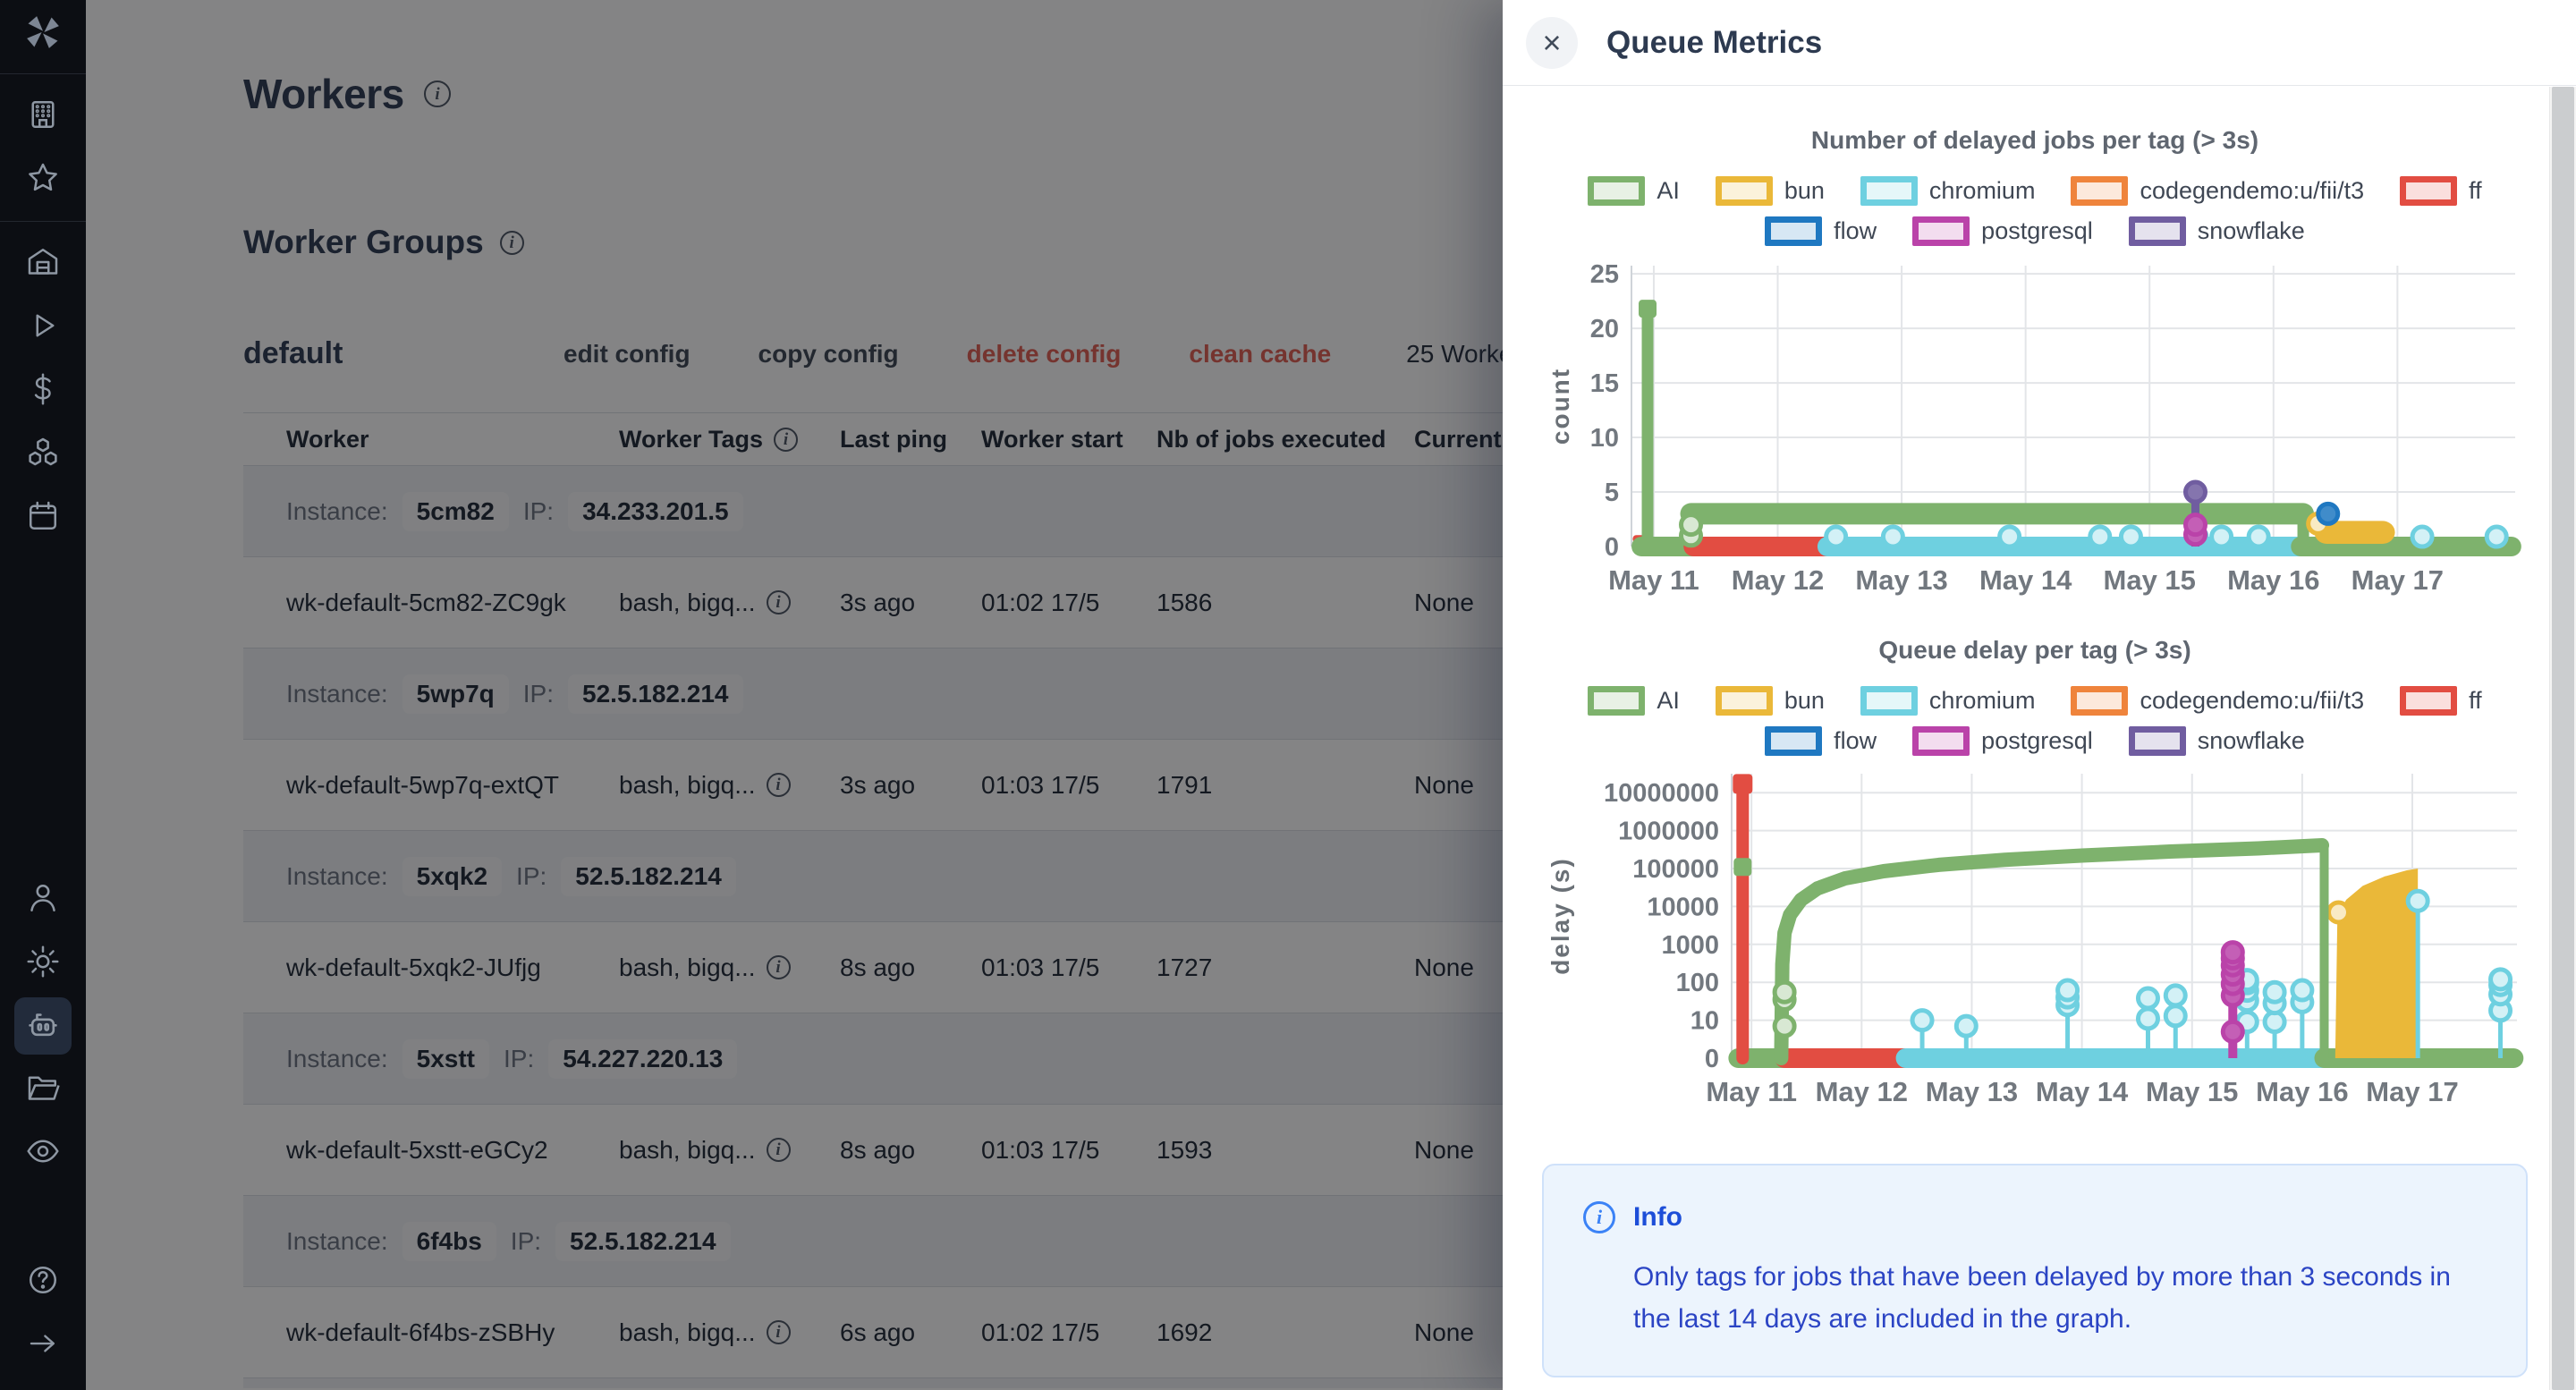 This screenshot has height=1390, width=2576. I want to click on svg-text: 100, so click(1697, 983).